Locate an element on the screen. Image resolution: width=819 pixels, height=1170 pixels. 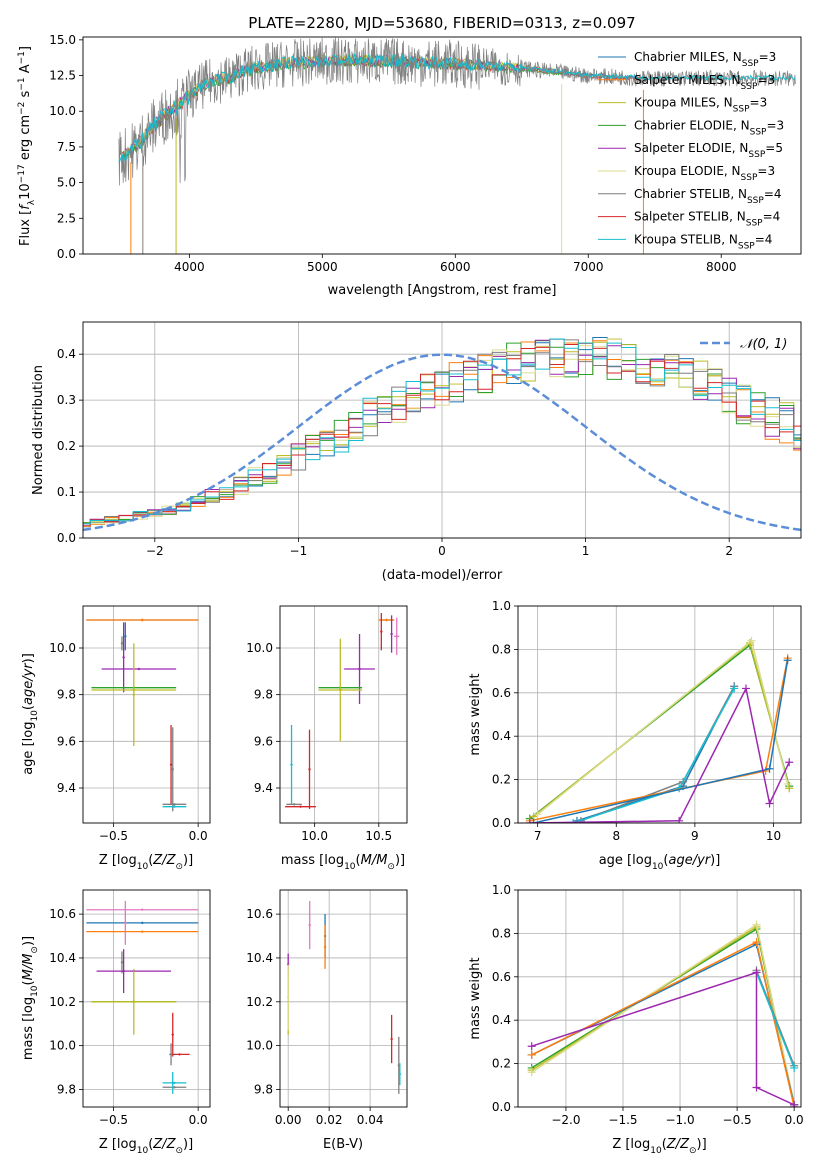
y-tick-label: 12.5 is located at coordinates (62, 76).